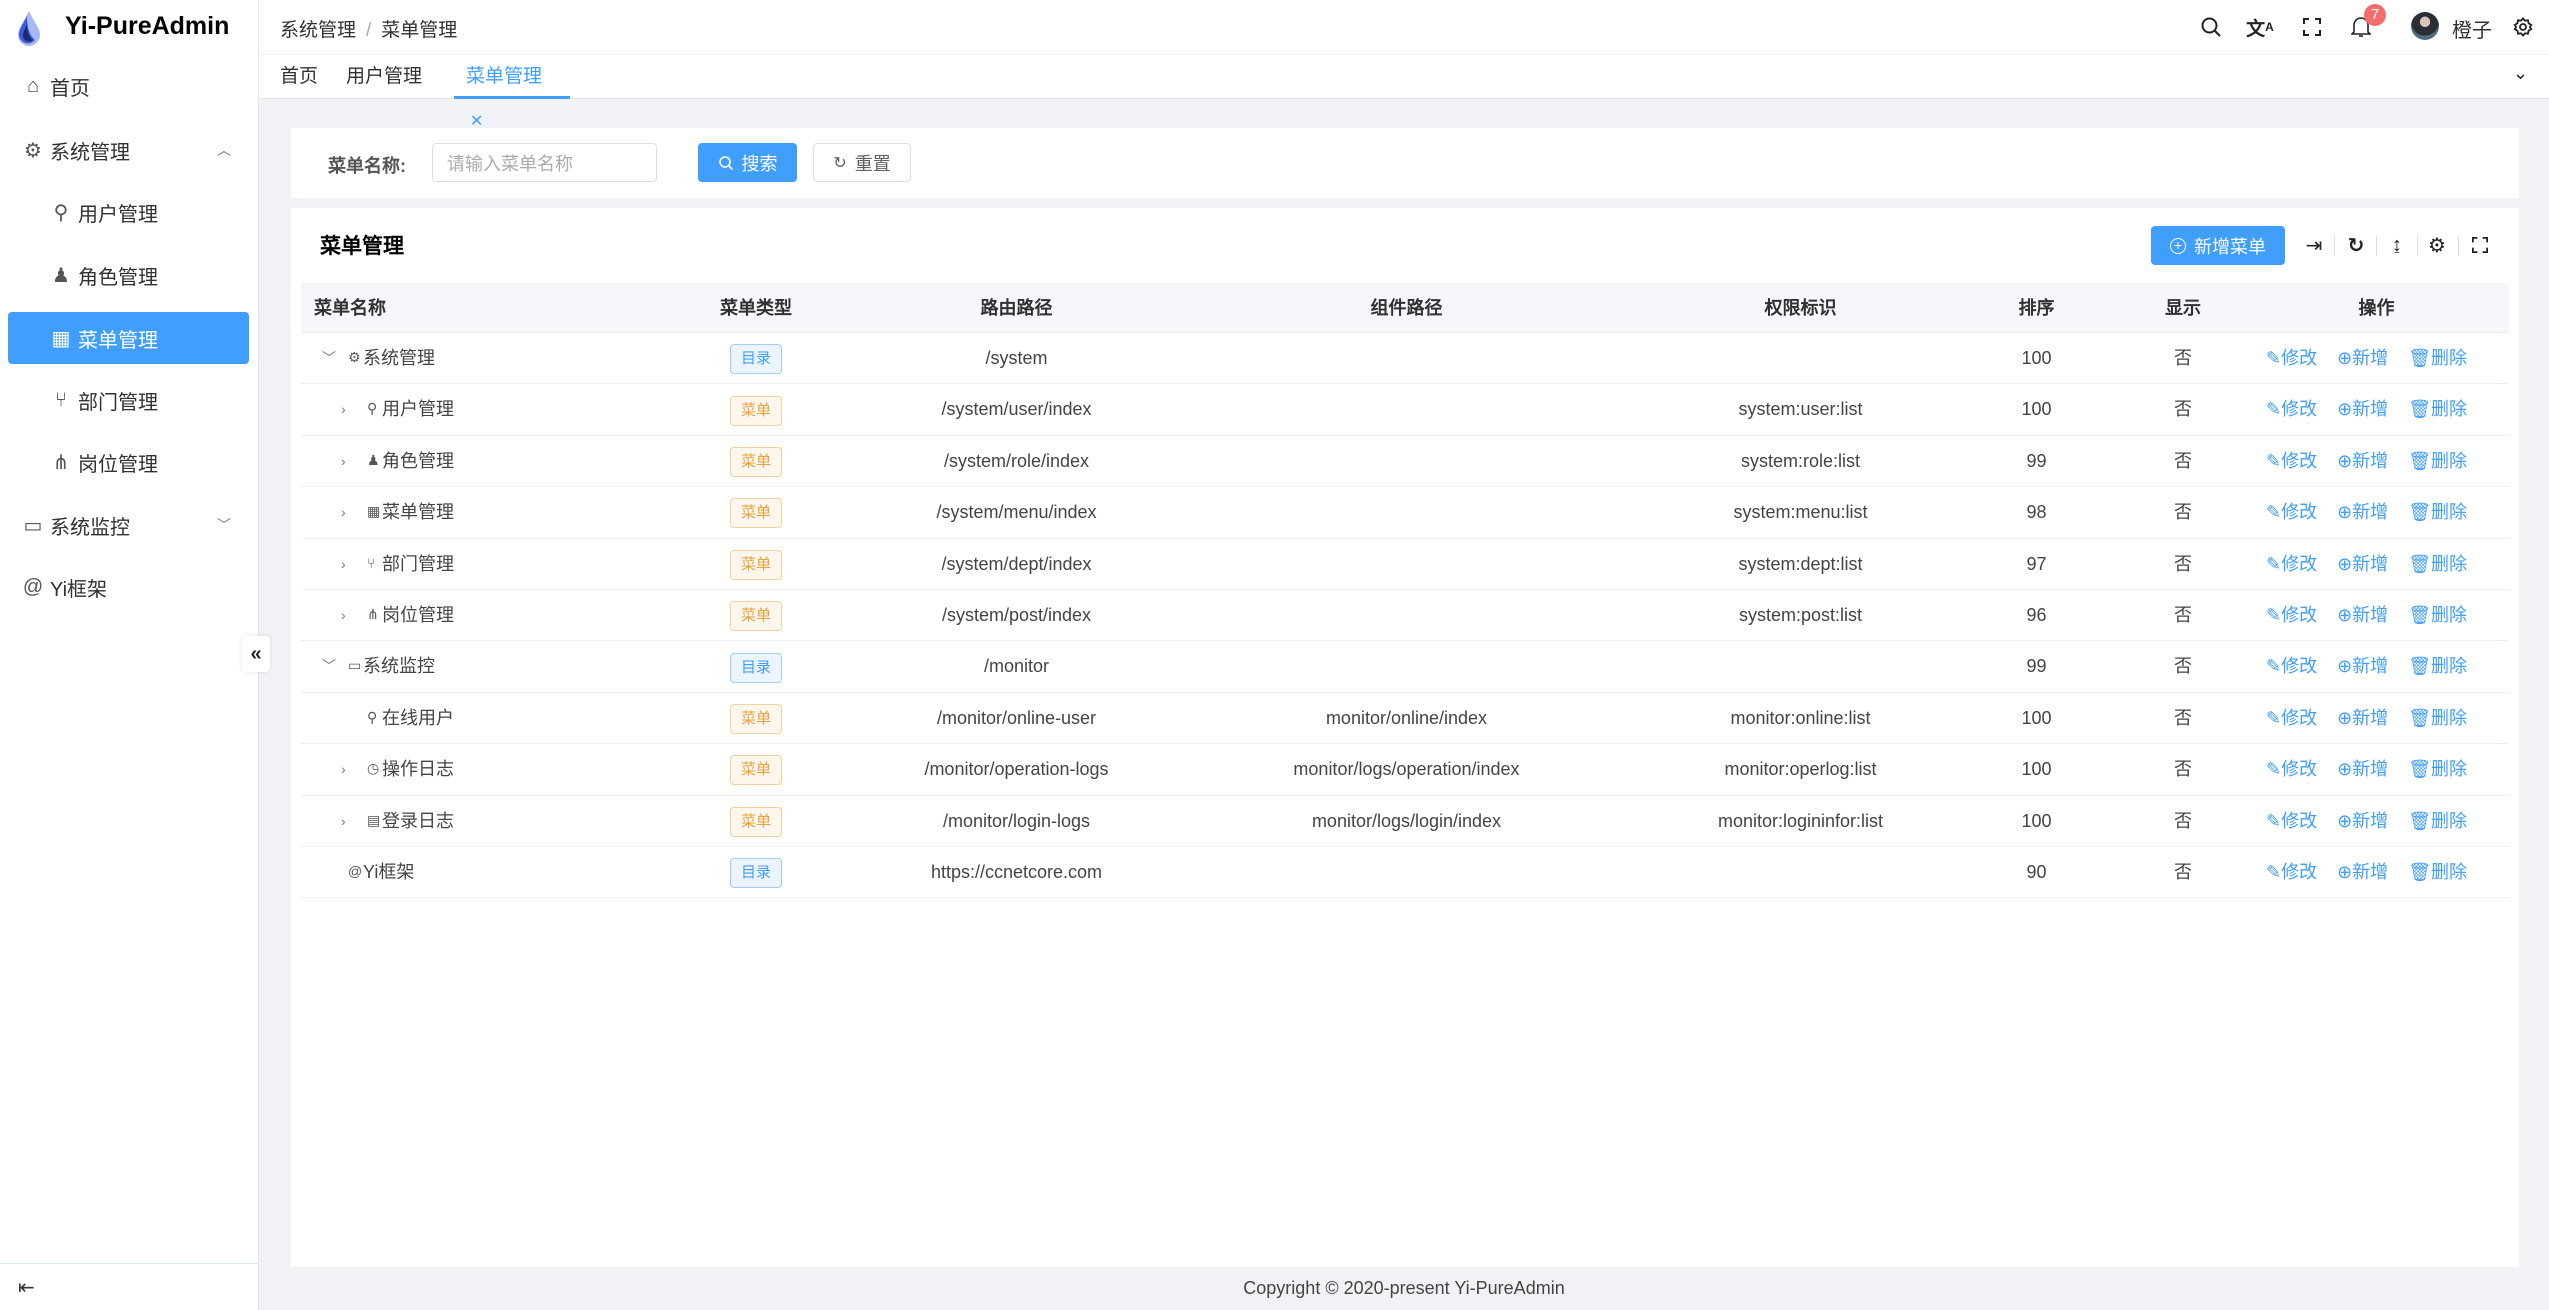 The width and height of the screenshot is (2549, 1310). What do you see at coordinates (2449, 717) in the screenshot?
I see `delete-label: 删除` at bounding box center [2449, 717].